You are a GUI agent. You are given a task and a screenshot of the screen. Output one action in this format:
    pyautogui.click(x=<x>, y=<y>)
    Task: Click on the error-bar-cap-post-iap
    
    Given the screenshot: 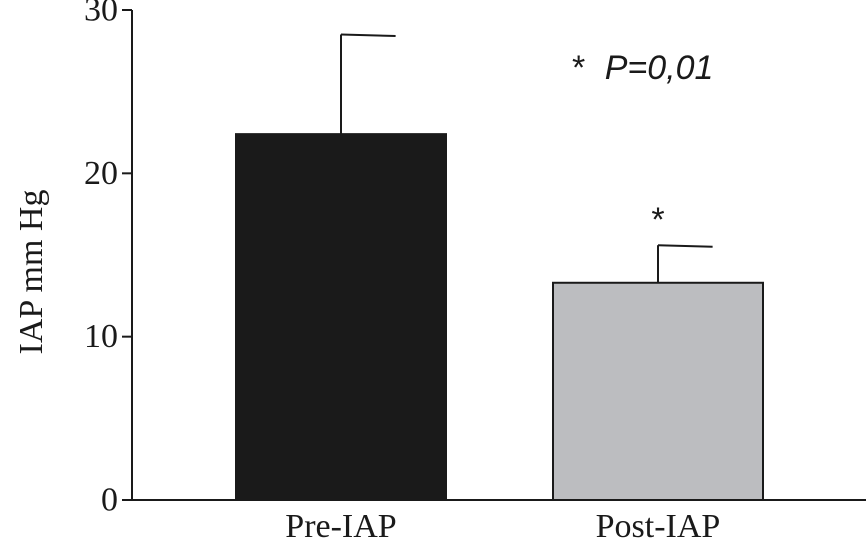 What is the action you would take?
    pyautogui.click(x=685, y=246)
    